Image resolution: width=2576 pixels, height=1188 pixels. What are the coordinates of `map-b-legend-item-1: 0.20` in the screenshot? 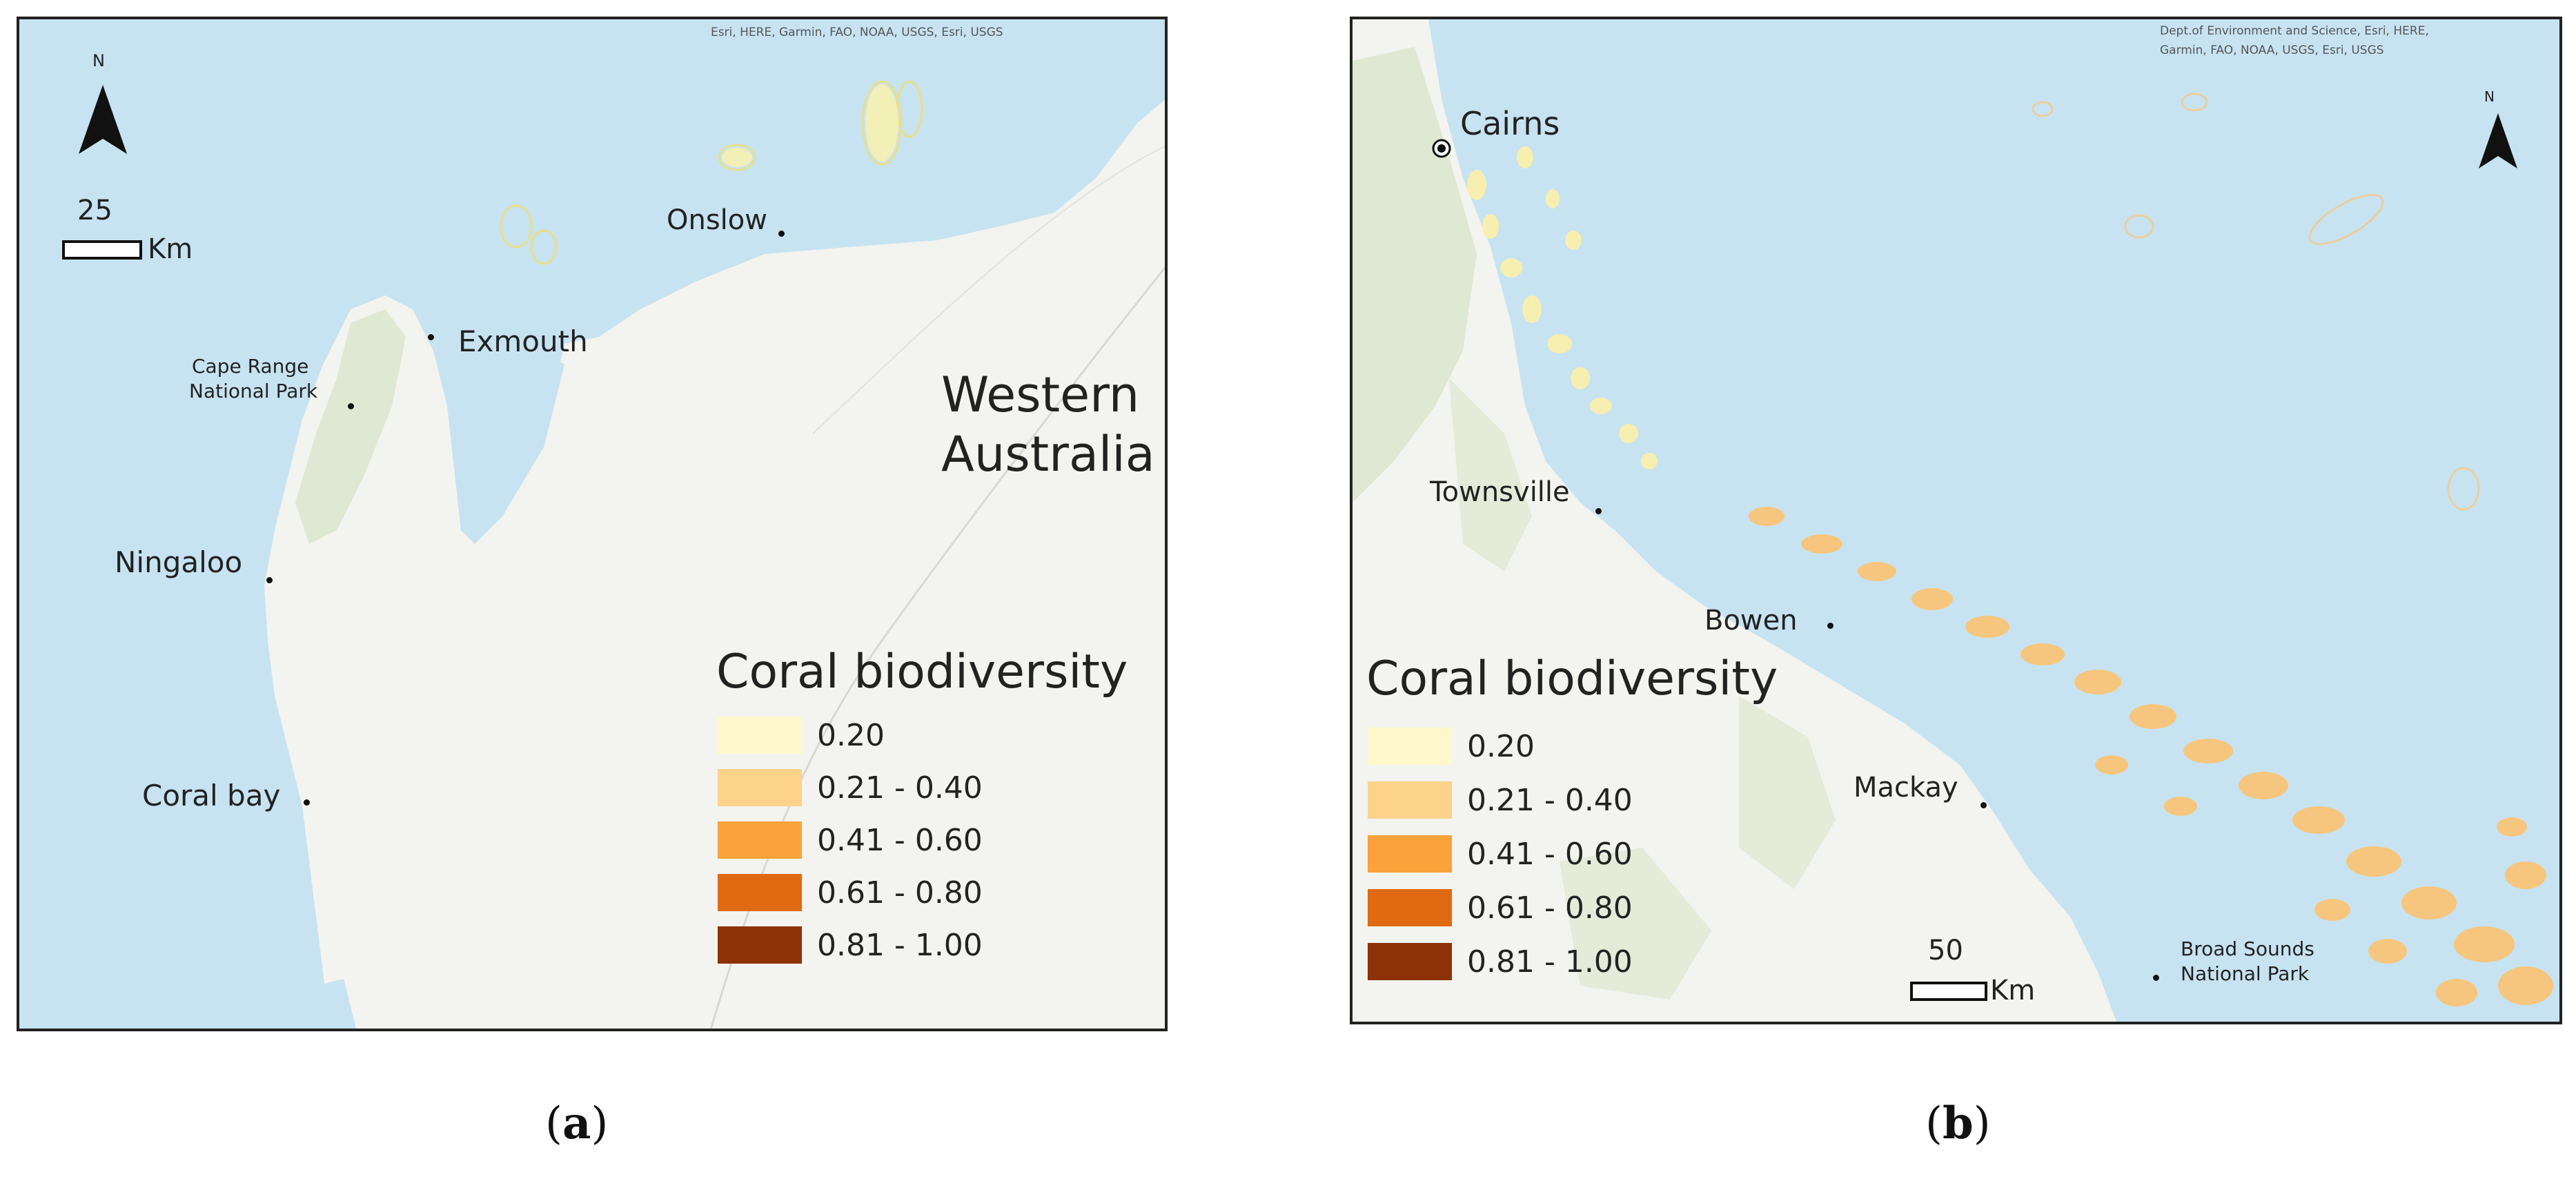 It's located at (1451, 746).